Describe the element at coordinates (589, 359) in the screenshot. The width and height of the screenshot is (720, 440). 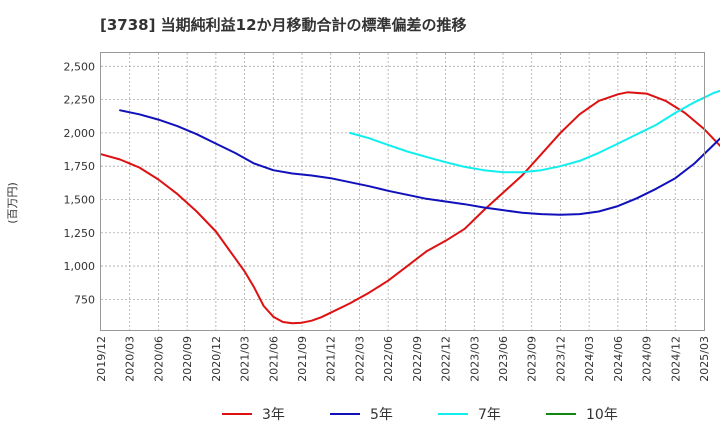
I see `x-tick-label: 2024/03` at that location.